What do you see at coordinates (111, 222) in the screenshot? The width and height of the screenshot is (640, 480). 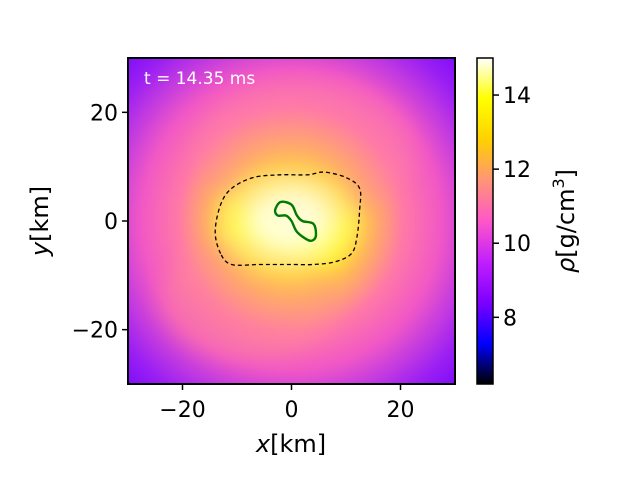 I see `y-tick-label: 0` at bounding box center [111, 222].